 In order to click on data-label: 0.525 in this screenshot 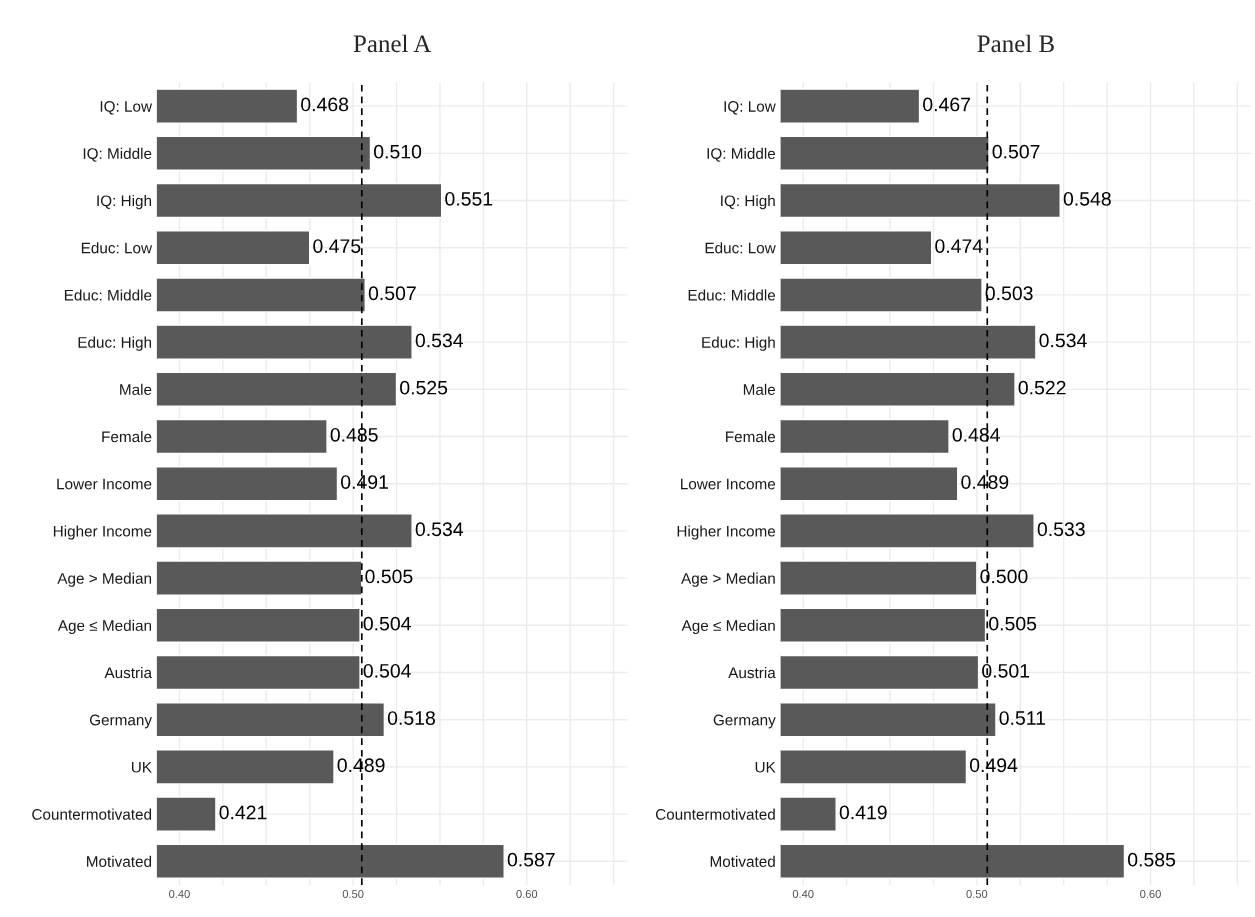, I will do `click(424, 387)`.